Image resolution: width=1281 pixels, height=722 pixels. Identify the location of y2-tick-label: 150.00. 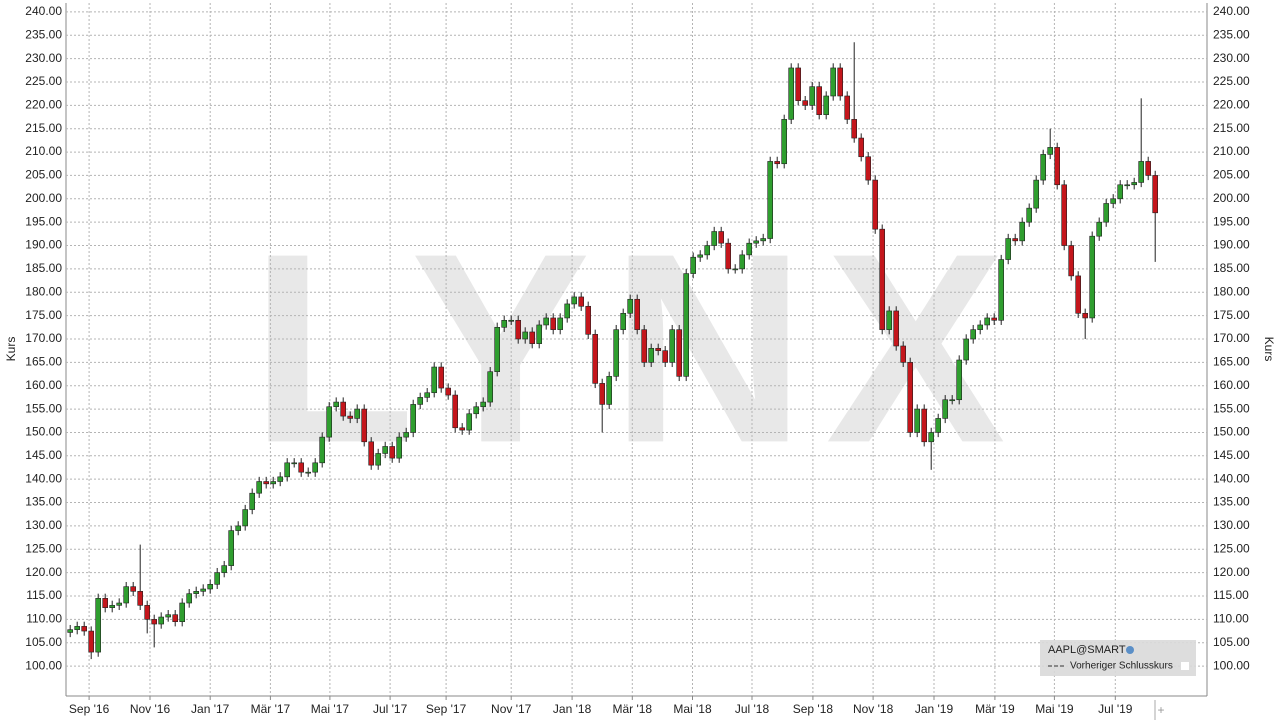
(1231, 432).